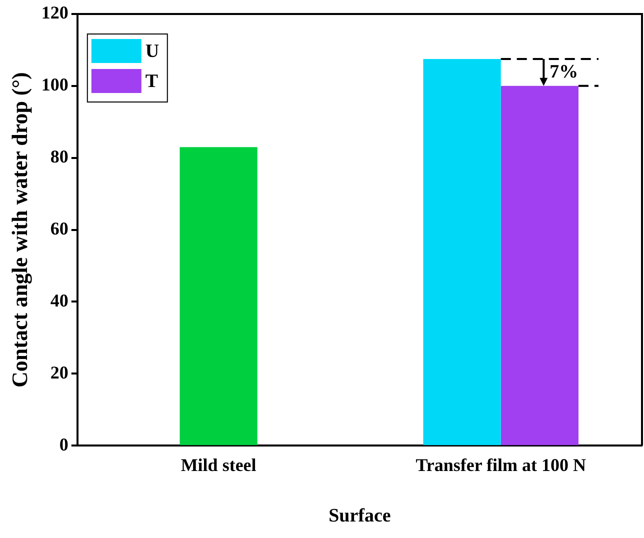  I want to click on annotation: 7%, so click(564, 71).